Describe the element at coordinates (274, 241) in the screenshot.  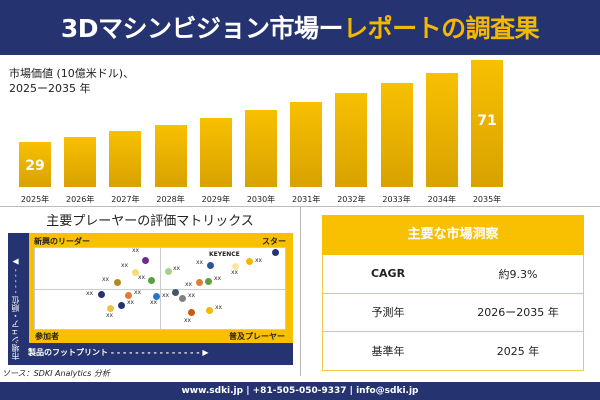
I see `quadrant-stars: スター` at that location.